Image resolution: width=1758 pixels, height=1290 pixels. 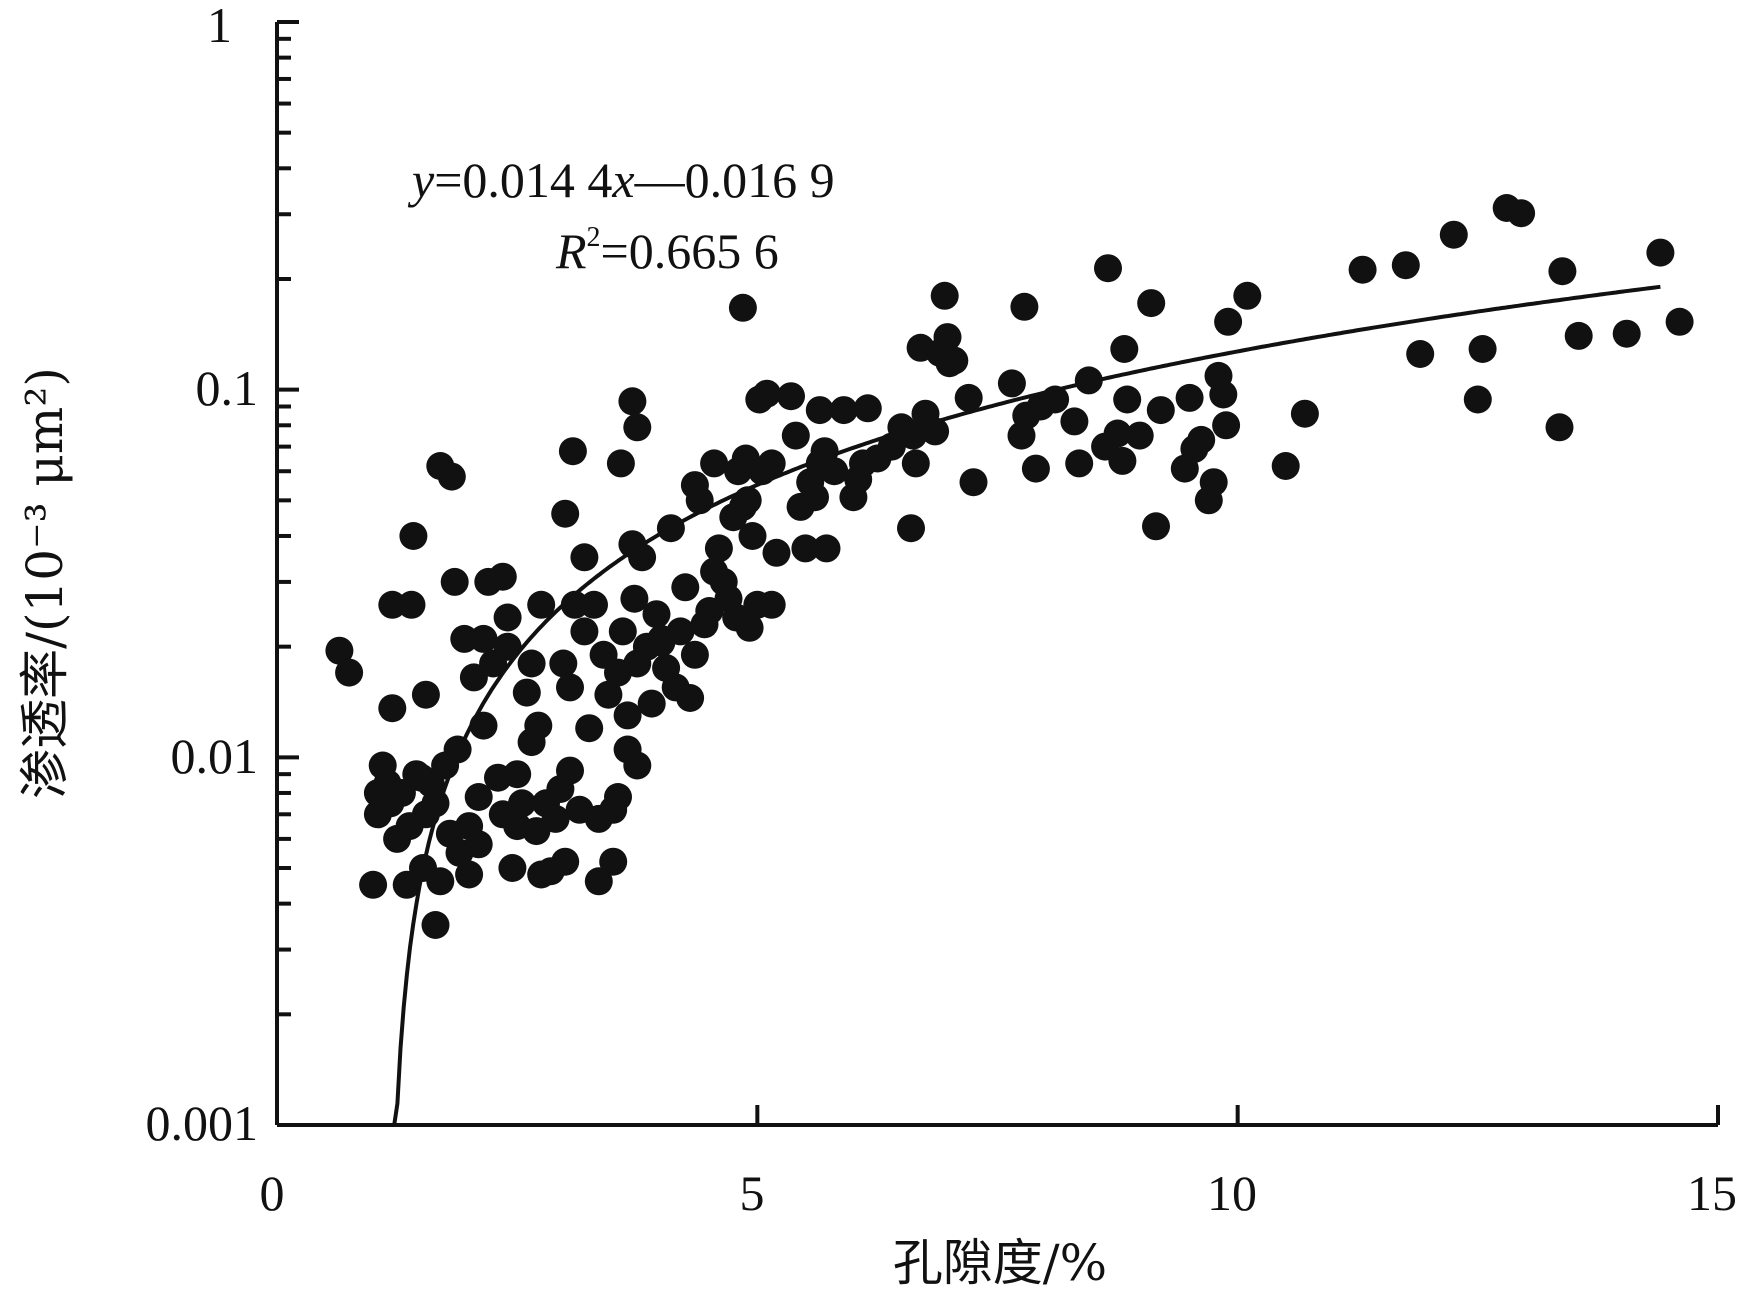 I want to click on r-squared-value: =0.665 6, so click(x=690, y=251).